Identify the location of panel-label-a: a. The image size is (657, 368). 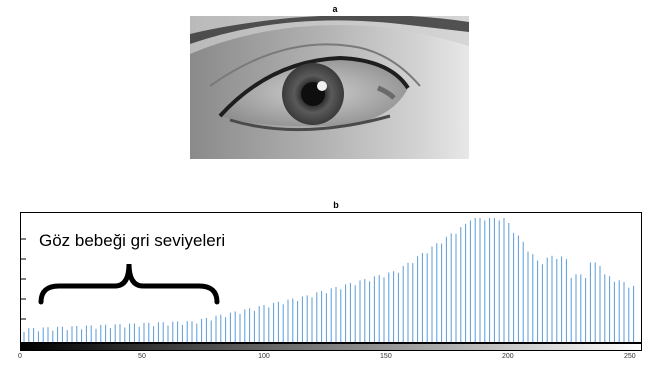
(335, 9).